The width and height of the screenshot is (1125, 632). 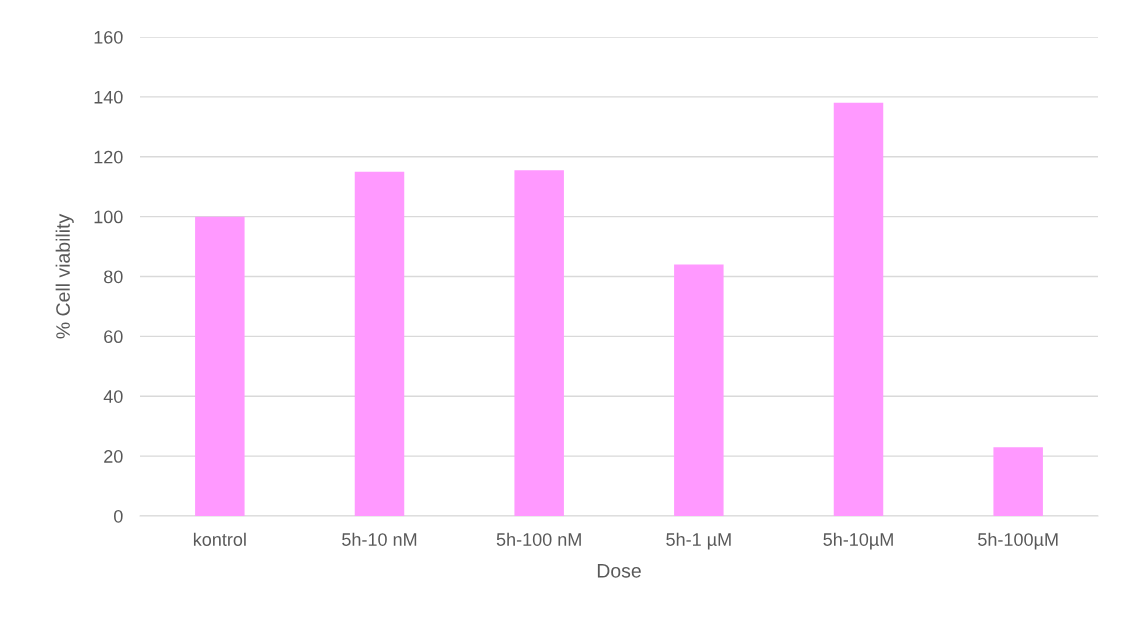 What do you see at coordinates (1018, 541) in the screenshot?
I see `x-tick-label: 5h-100µM` at bounding box center [1018, 541].